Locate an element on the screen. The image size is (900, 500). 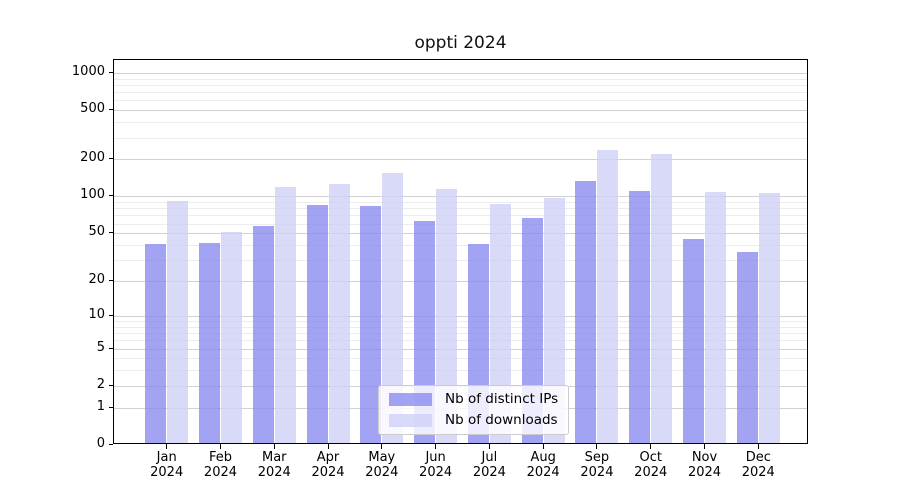
y-tick-label: 200 is located at coordinates (92, 158).